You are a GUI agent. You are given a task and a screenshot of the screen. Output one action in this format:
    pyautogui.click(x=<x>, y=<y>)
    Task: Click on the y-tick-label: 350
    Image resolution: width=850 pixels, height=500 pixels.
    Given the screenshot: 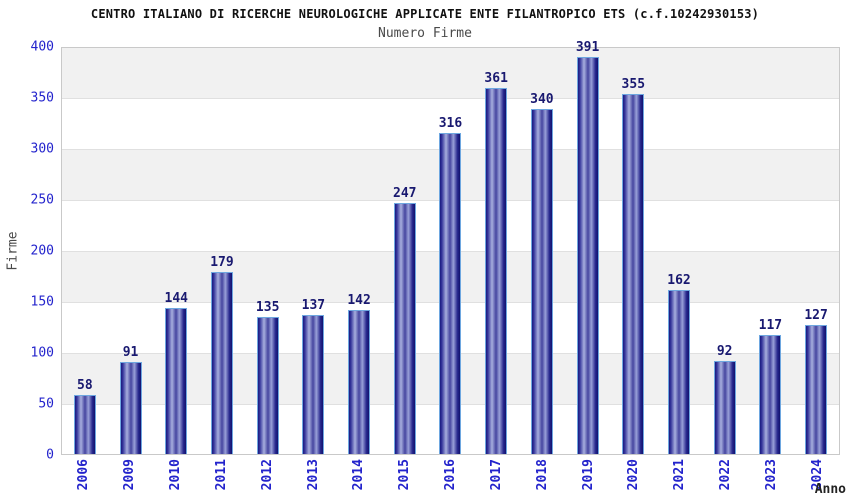 What is the action you would take?
    pyautogui.click(x=42, y=98)
    